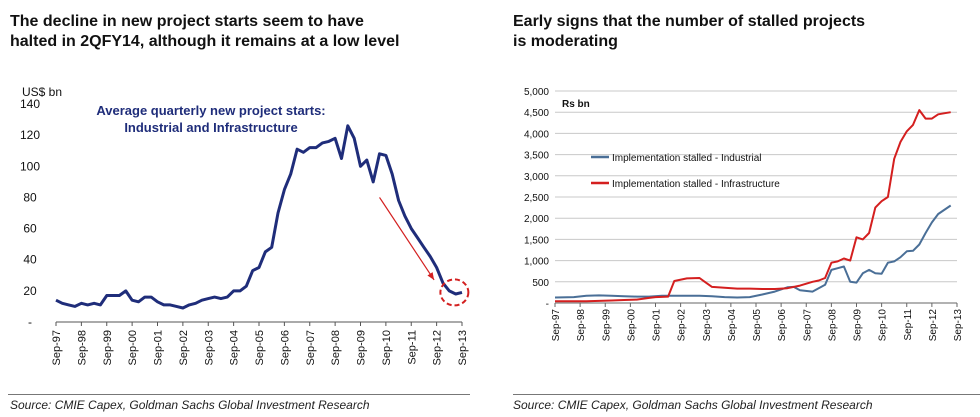 This screenshot has width=980, height=417. Describe the element at coordinates (657, 325) in the screenshot. I see `right-x-tick-label: Sep-01` at that location.